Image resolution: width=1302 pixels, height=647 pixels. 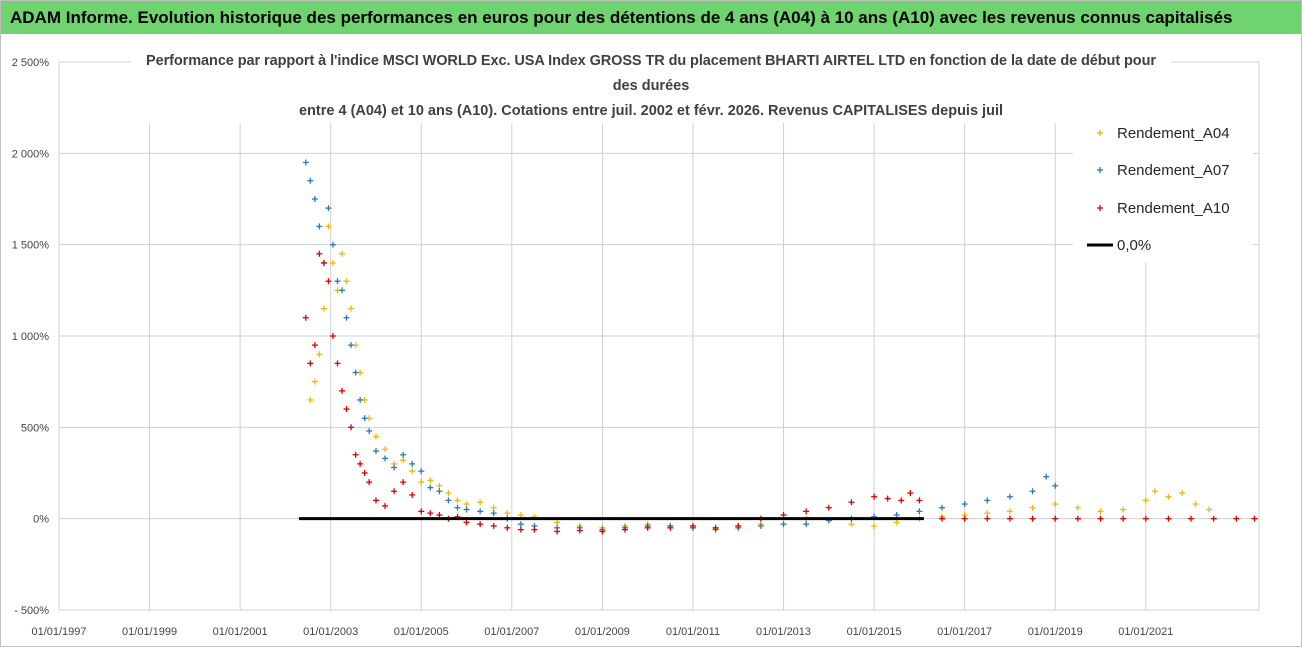 What do you see at coordinates (240, 632) in the screenshot?
I see `x-tick-label: 01/01/2001` at bounding box center [240, 632].